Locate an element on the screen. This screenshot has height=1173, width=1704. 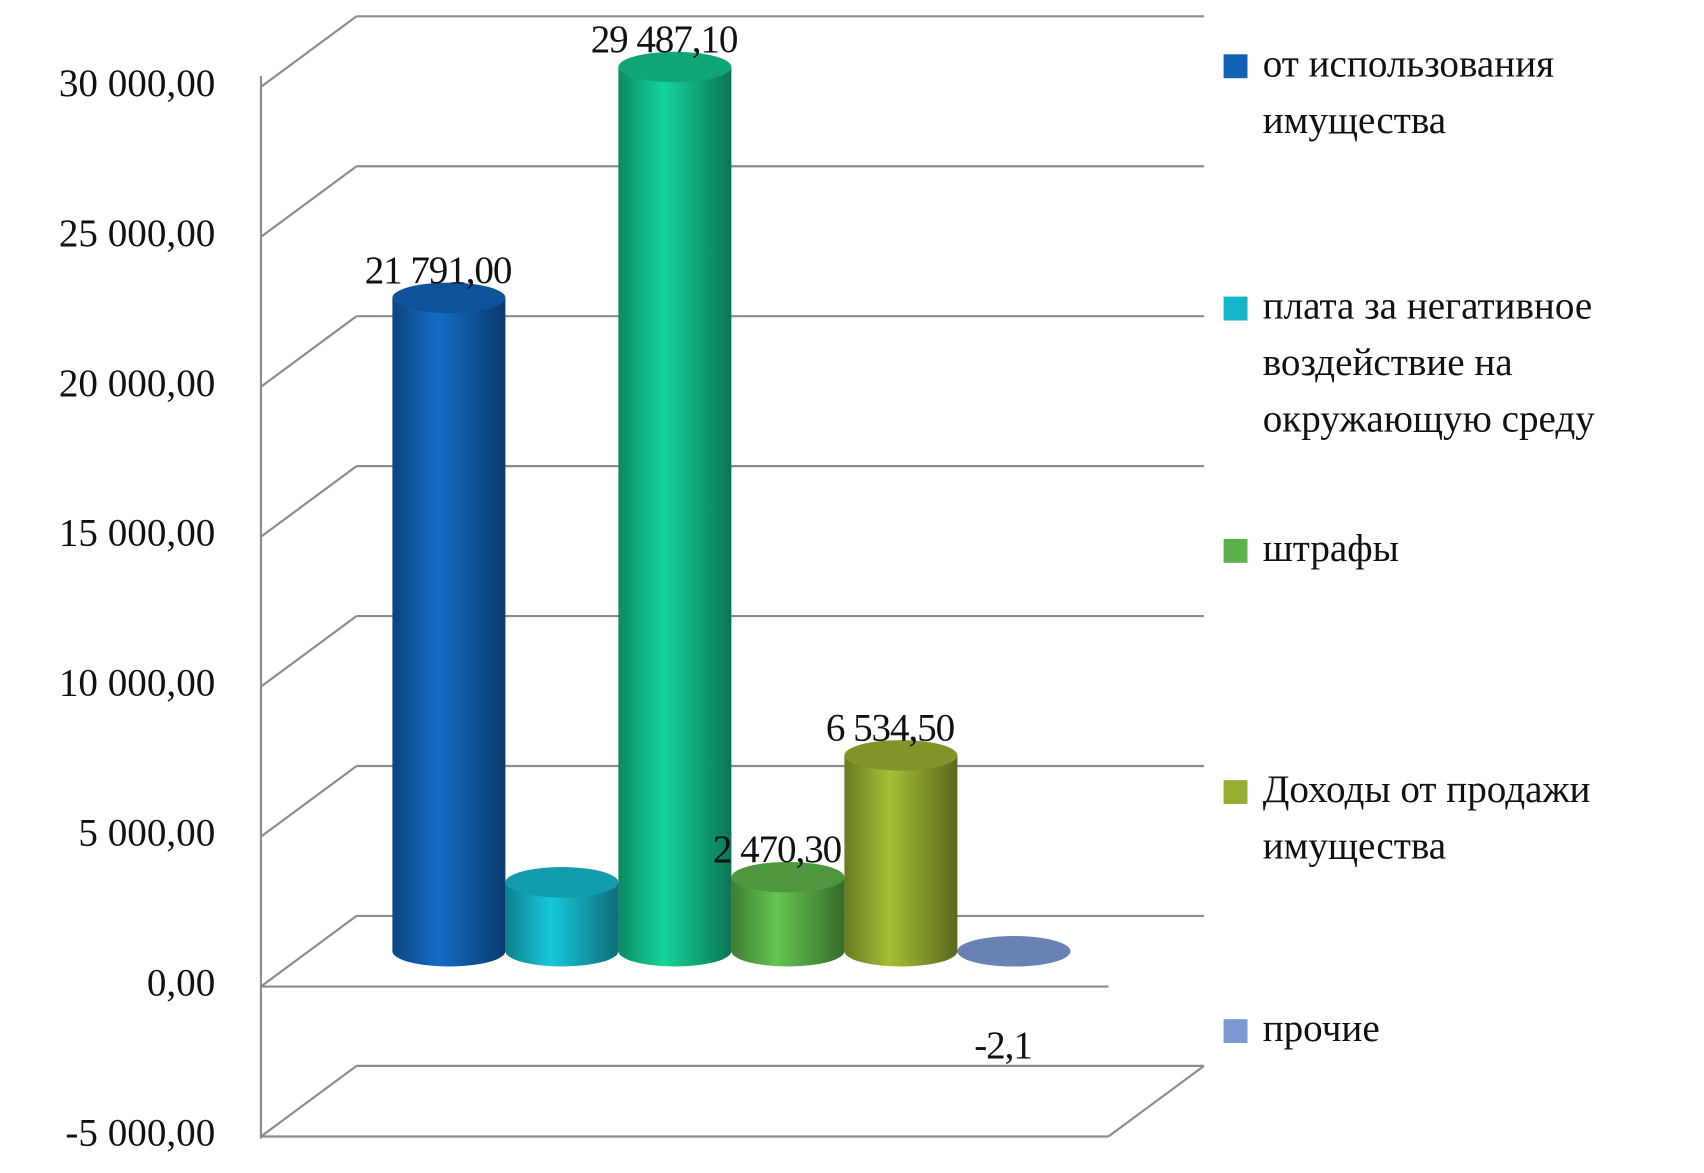
y-tick-label: 15 000,00 is located at coordinates (137, 533).